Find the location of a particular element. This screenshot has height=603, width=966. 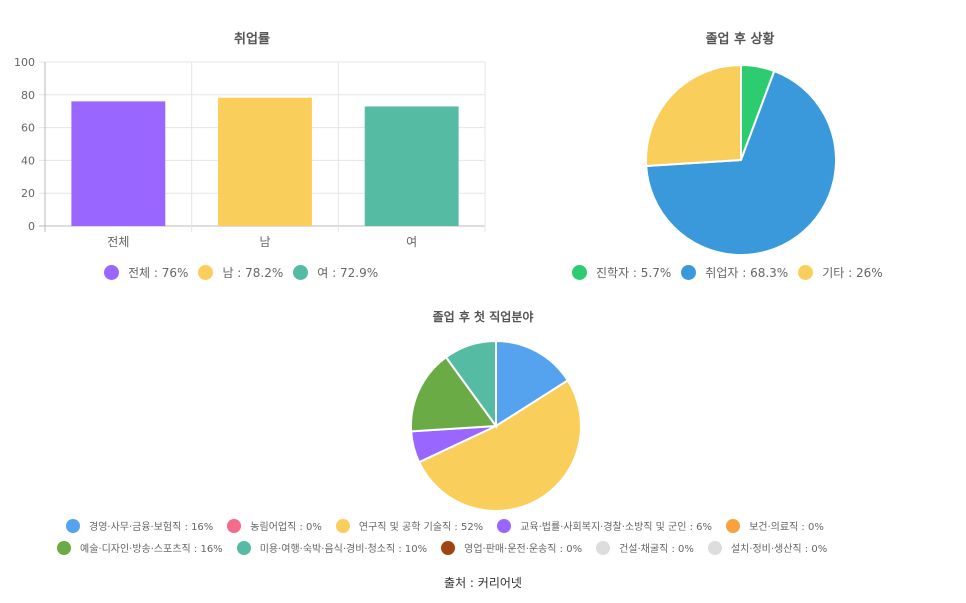

after-graduation-status-legend: 진학자 : 5.7% 취업자 : 68.3% 기타 : 26% is located at coordinates (732, 272).